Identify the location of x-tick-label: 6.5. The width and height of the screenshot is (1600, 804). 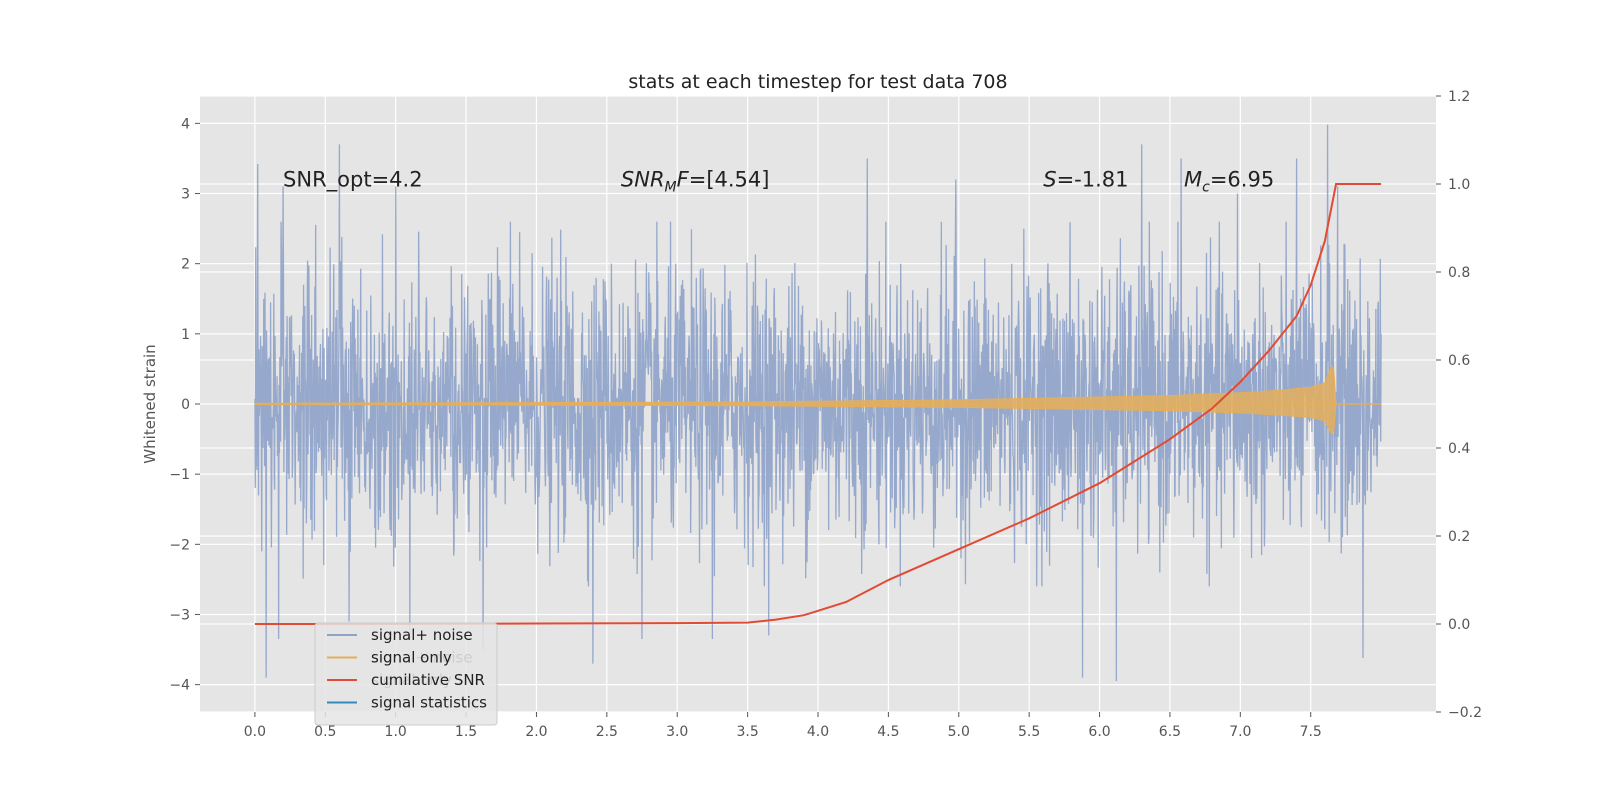
(1170, 732).